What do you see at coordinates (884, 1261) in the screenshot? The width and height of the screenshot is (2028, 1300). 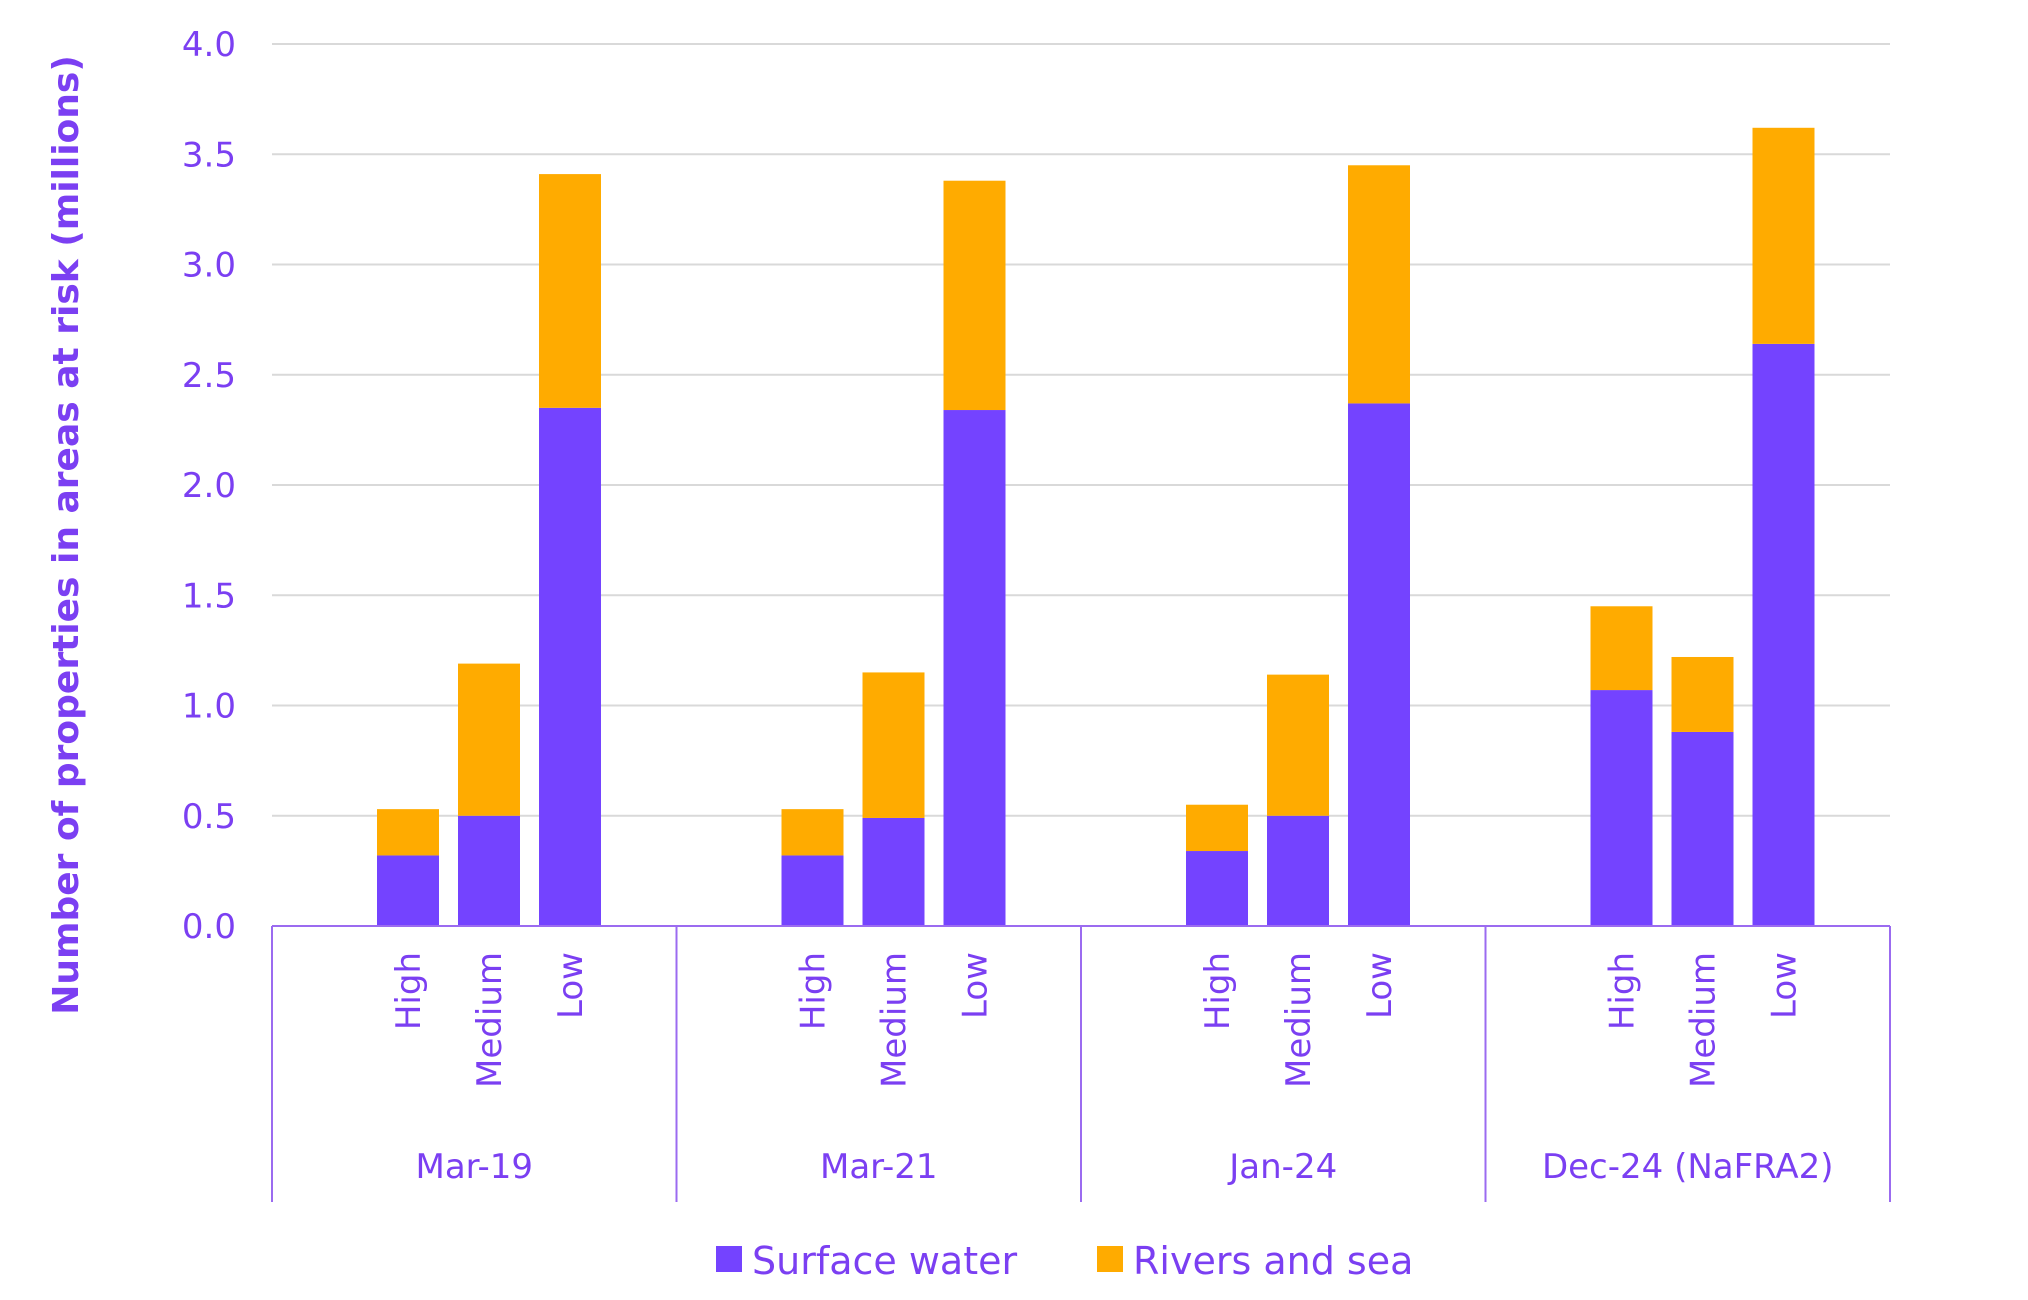 I see `legend-label-surface-water: Surface water` at bounding box center [884, 1261].